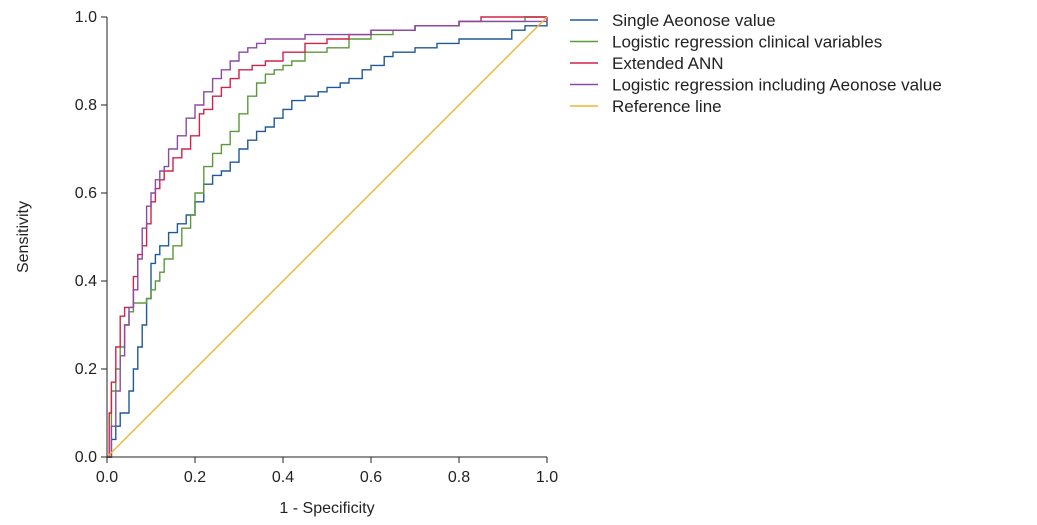  Describe the element at coordinates (747, 42) in the screenshot. I see `legend-label: Logistic regression clinical variables` at that location.